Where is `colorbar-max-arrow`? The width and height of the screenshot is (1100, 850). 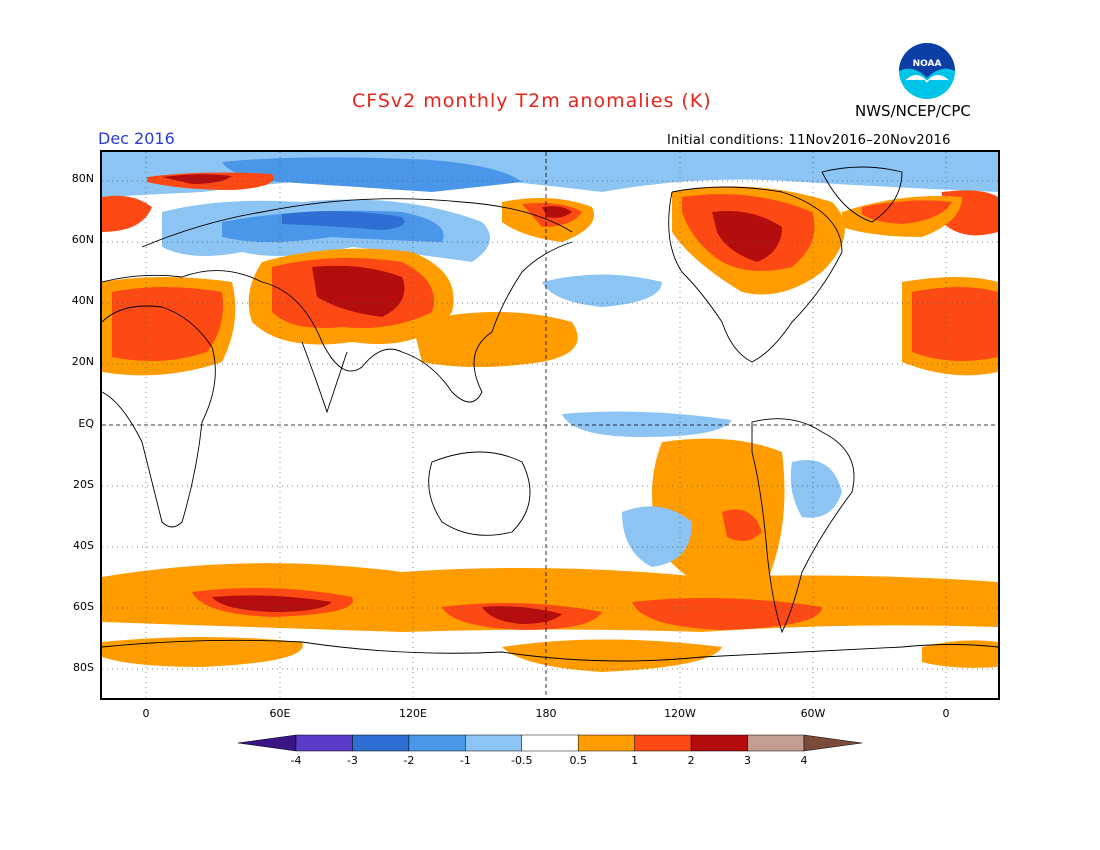
colorbar-max-arrow is located at coordinates (833, 743).